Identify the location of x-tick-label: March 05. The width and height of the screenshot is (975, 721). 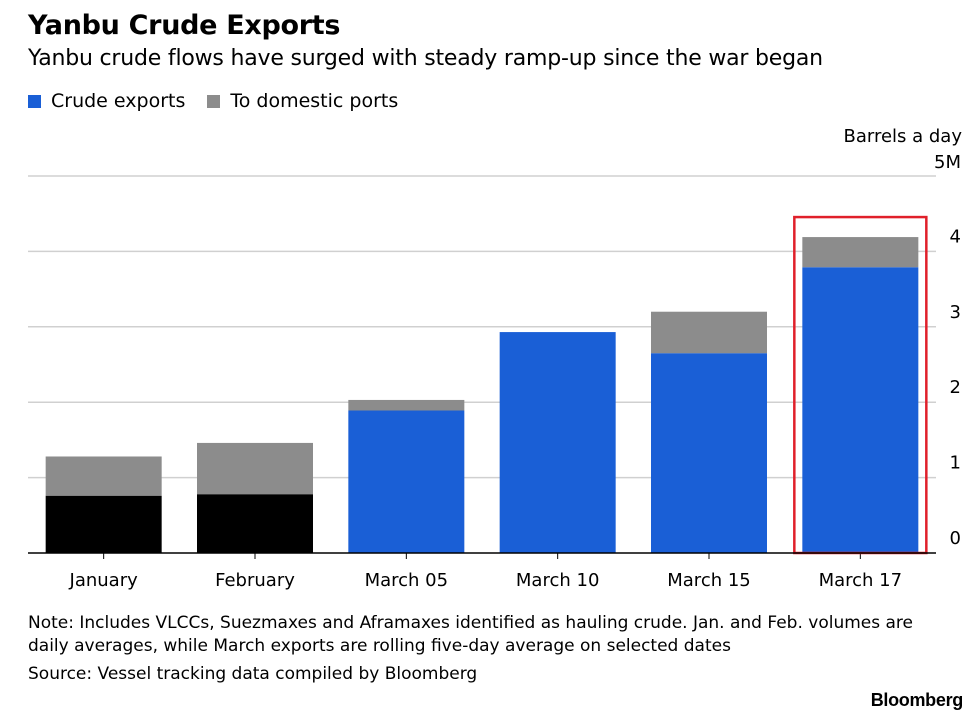
(407, 580).